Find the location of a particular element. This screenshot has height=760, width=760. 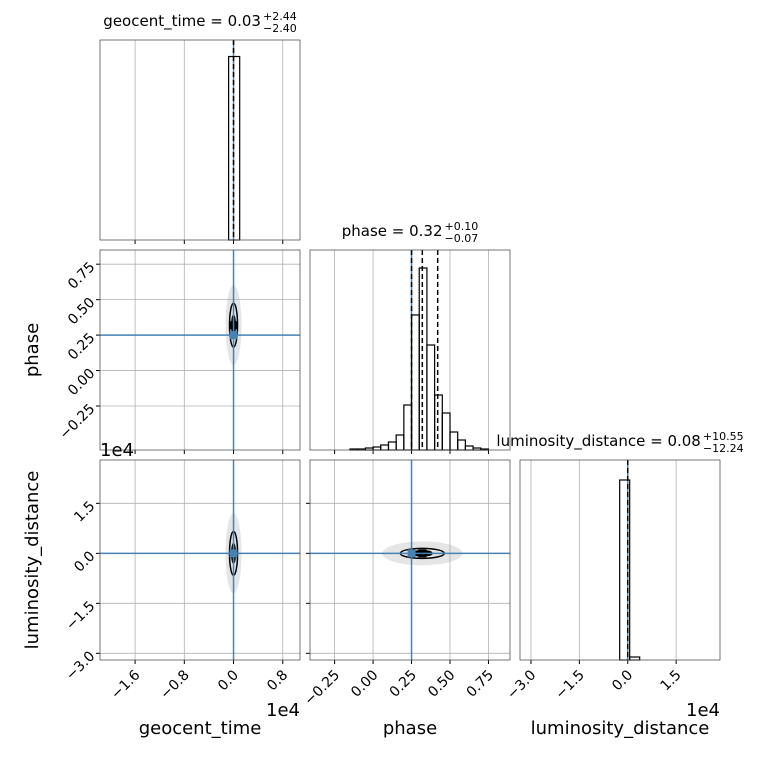

y-tick-label: 0.75 is located at coordinates (81, 275).